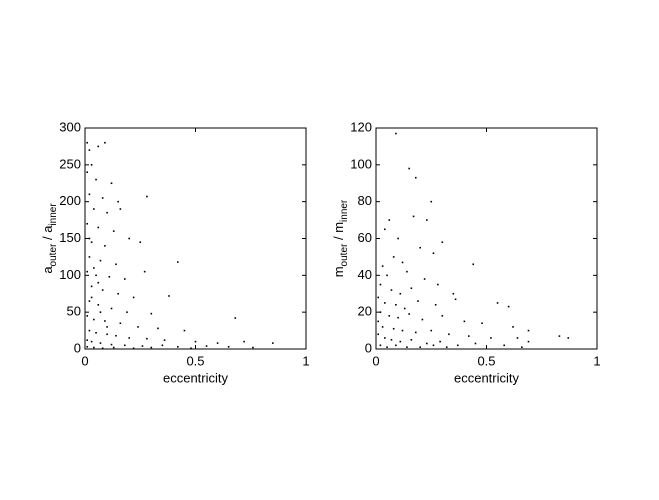 This screenshot has height=500, width=659. Describe the element at coordinates (70, 163) in the screenshot. I see `y-tick-label: 250` at that location.